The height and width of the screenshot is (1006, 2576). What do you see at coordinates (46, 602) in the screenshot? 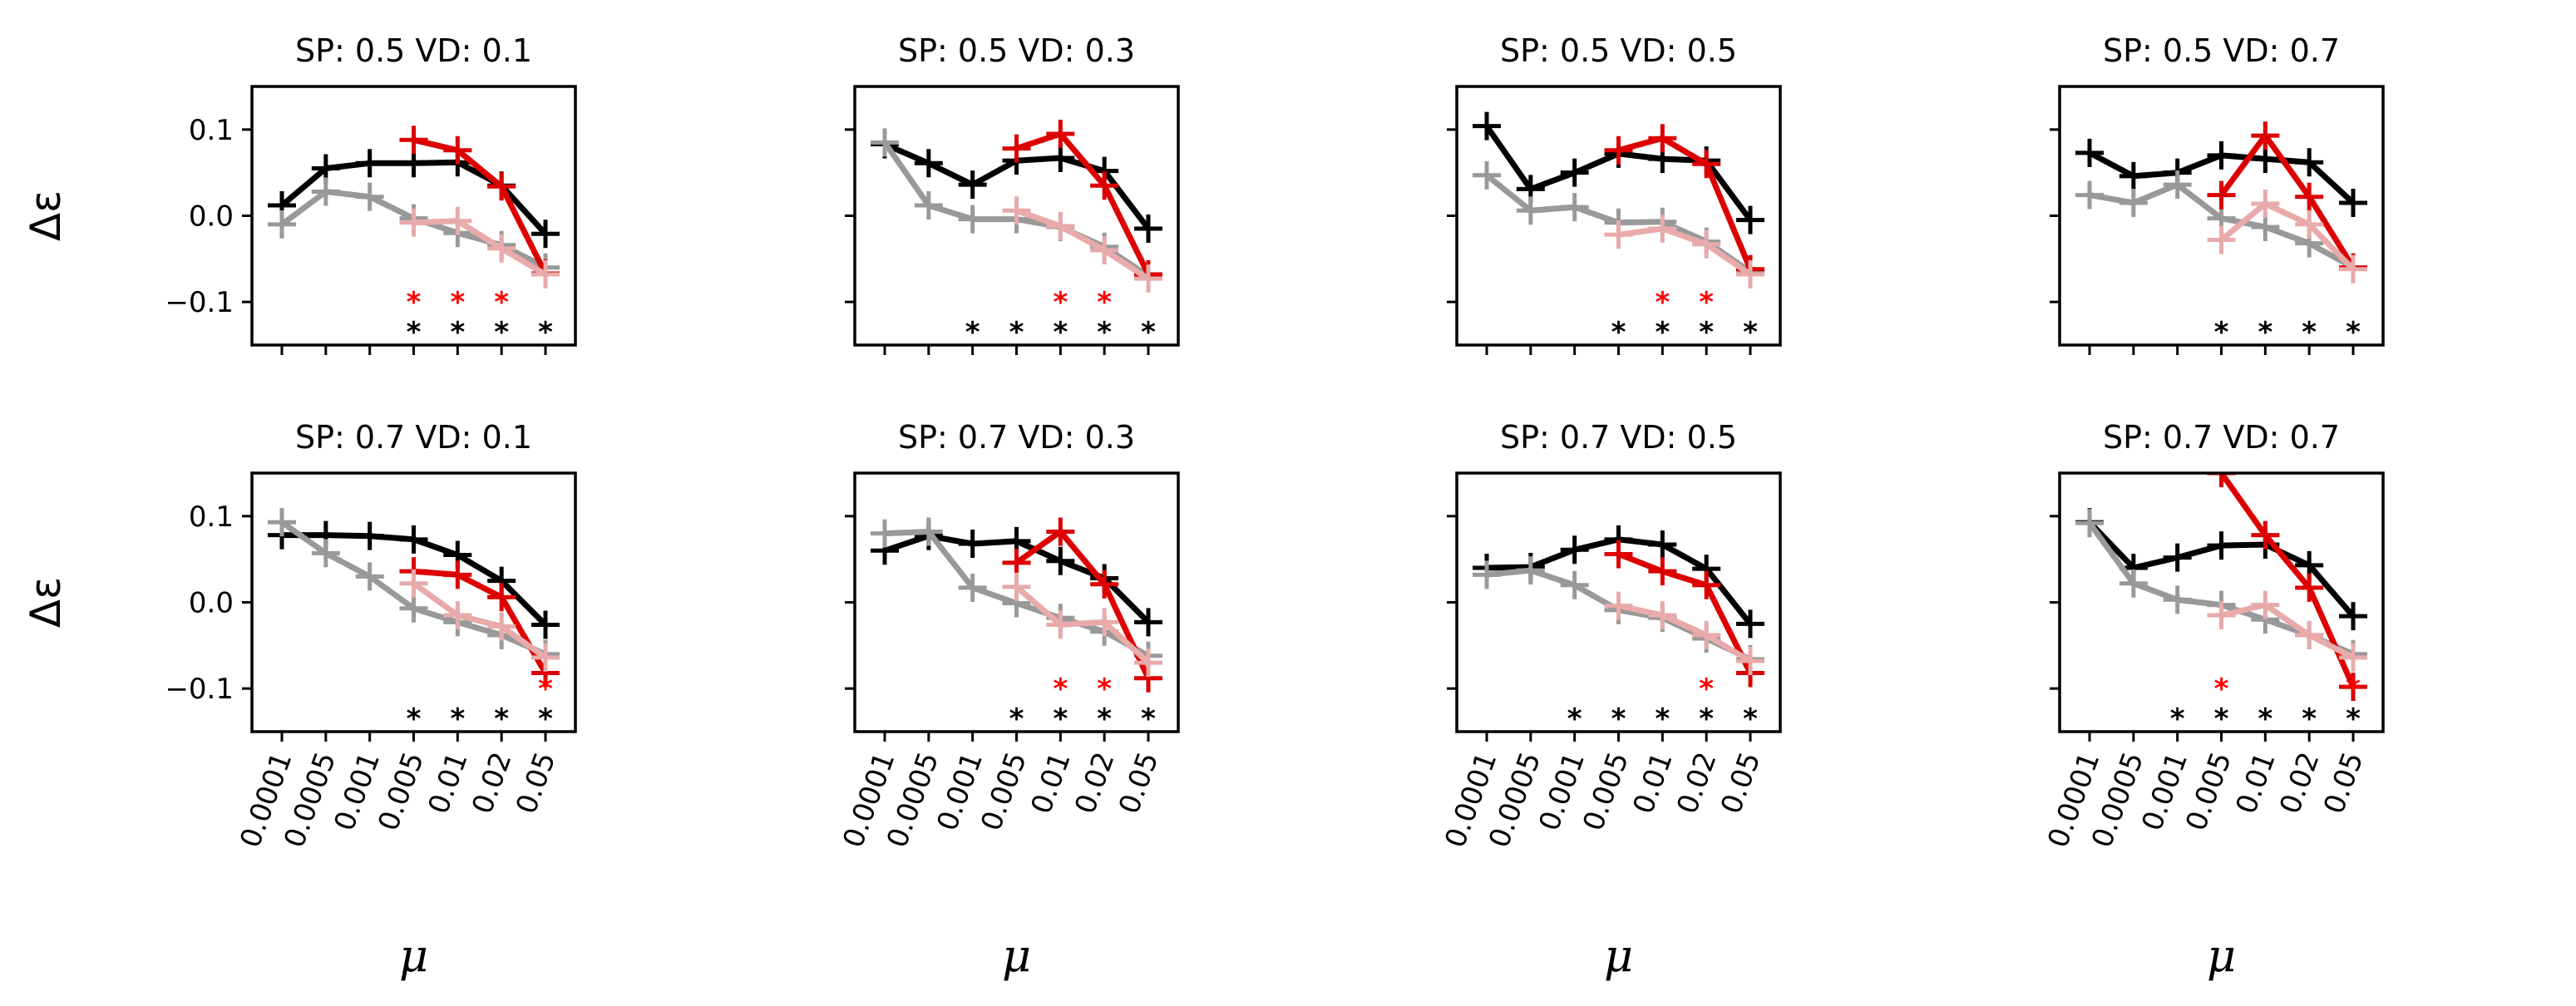
I see `y-axis-label: Δε` at bounding box center [46, 602].